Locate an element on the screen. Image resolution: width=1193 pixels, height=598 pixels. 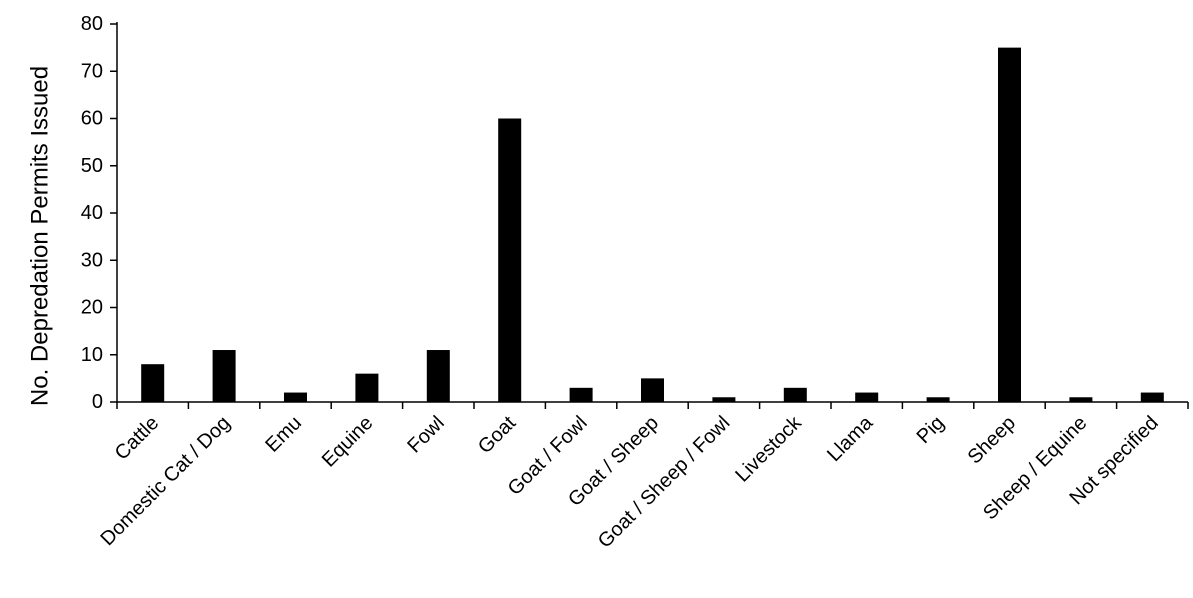
y-tick-label-60: 60 is located at coordinates (92, 119).